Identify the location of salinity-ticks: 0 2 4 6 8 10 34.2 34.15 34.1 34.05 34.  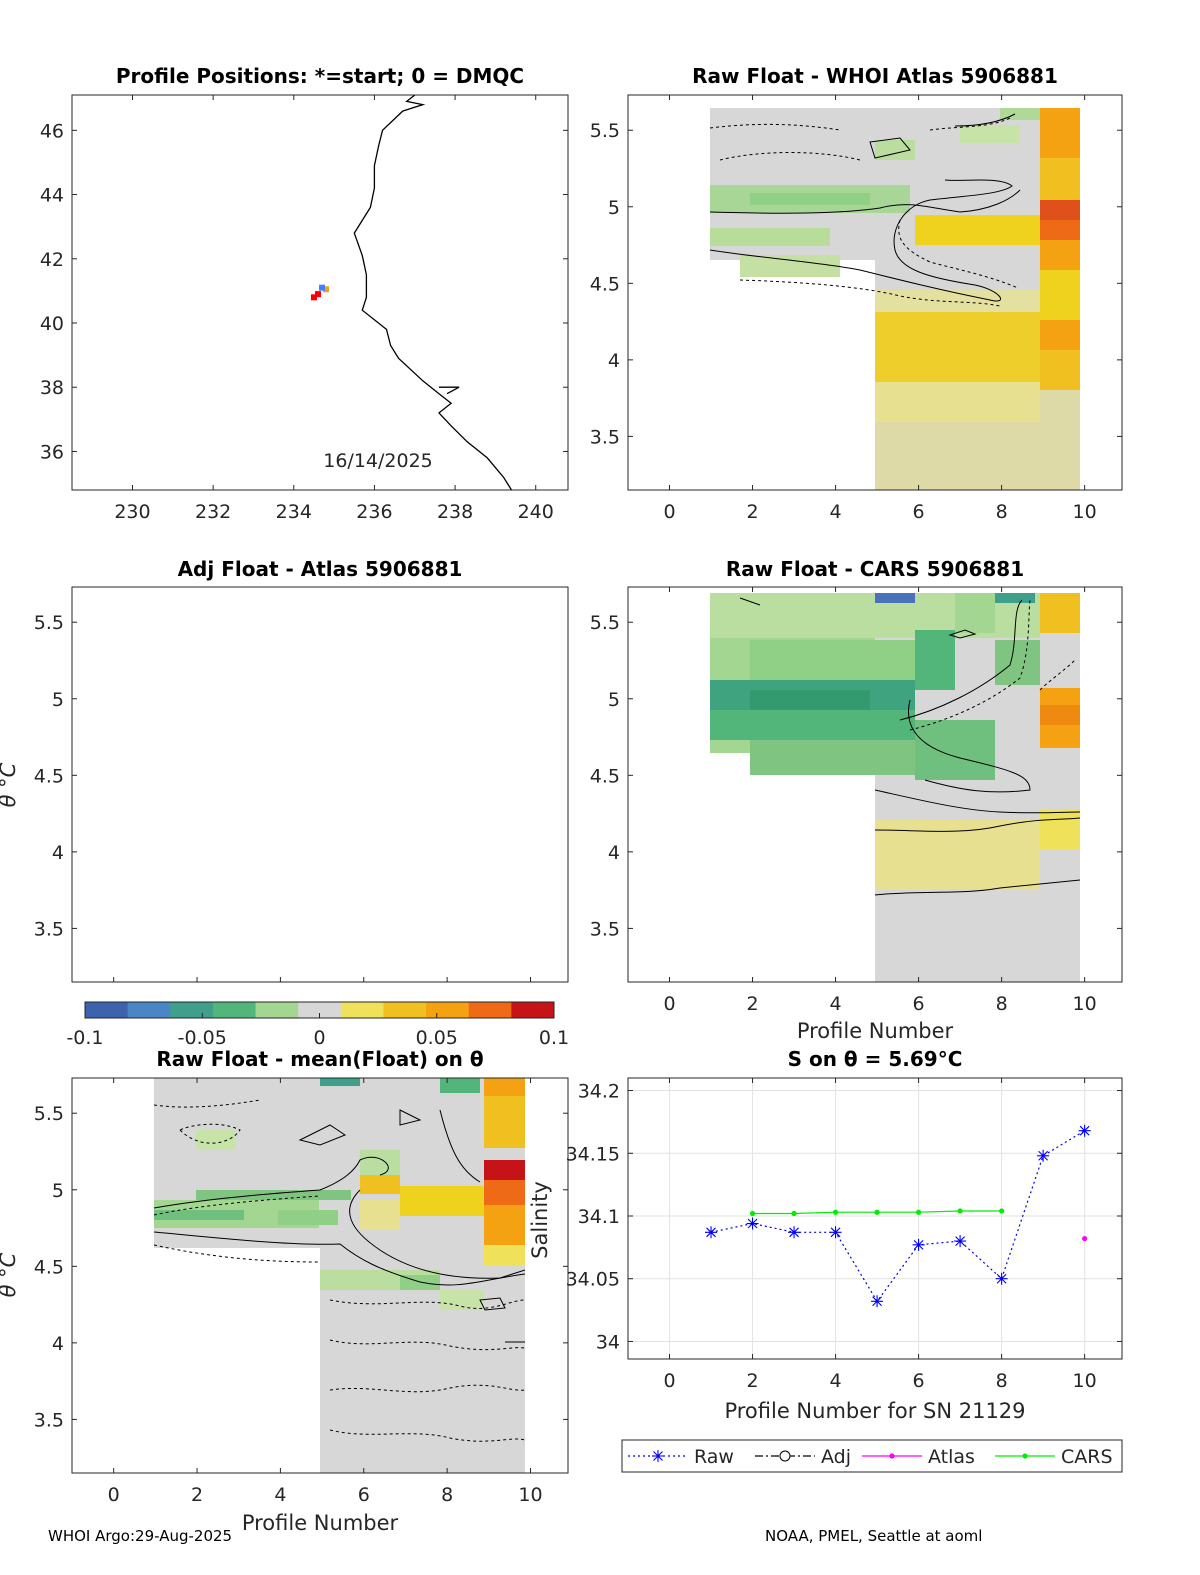
(844, 1235).